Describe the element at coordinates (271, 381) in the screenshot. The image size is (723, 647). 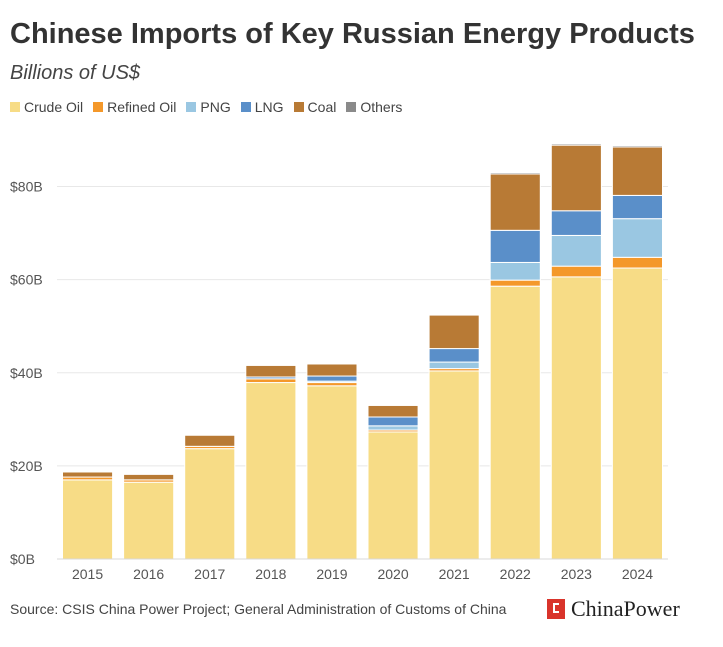
I see `bar-refined-oil-2018` at that location.